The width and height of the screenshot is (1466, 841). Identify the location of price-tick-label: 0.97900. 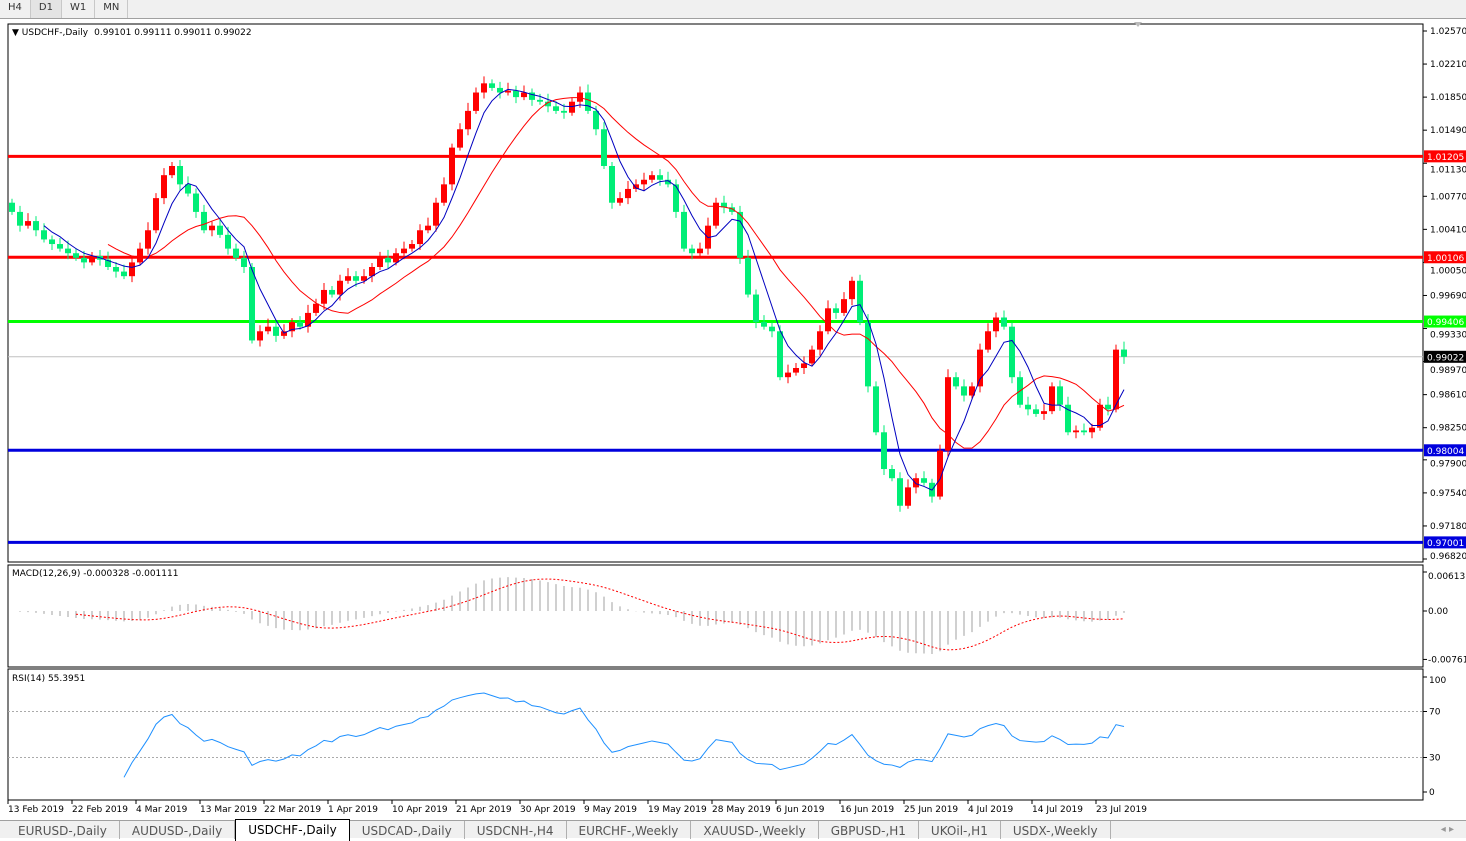
(1448, 464).